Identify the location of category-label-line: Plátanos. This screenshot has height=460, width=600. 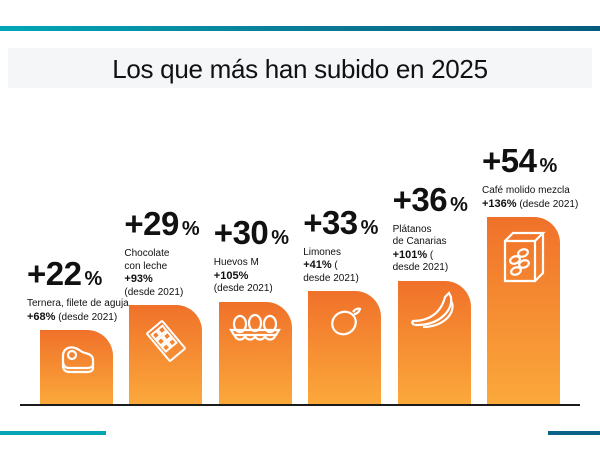
(430, 230).